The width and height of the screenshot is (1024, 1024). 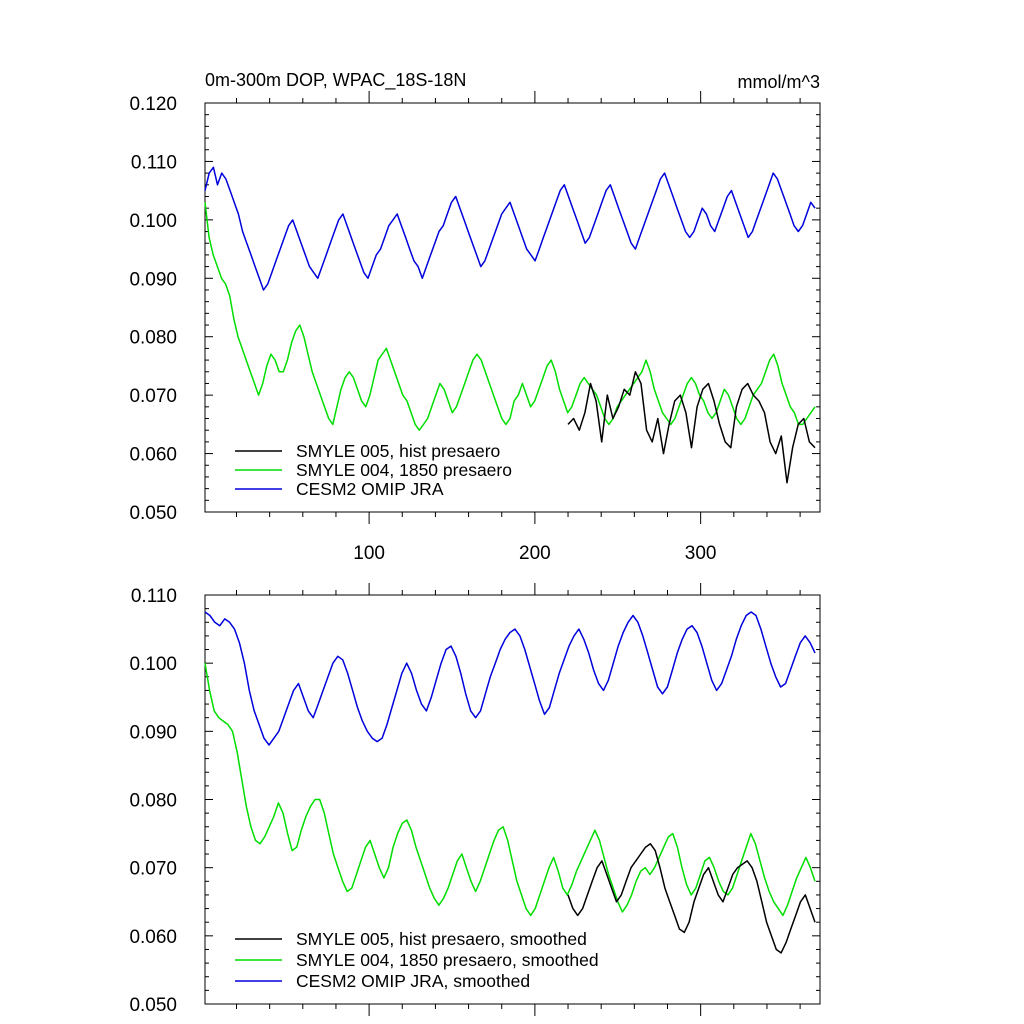 What do you see at coordinates (398, 451) in the screenshot?
I see `legend-label: SMYLE 005, hist presaero` at bounding box center [398, 451].